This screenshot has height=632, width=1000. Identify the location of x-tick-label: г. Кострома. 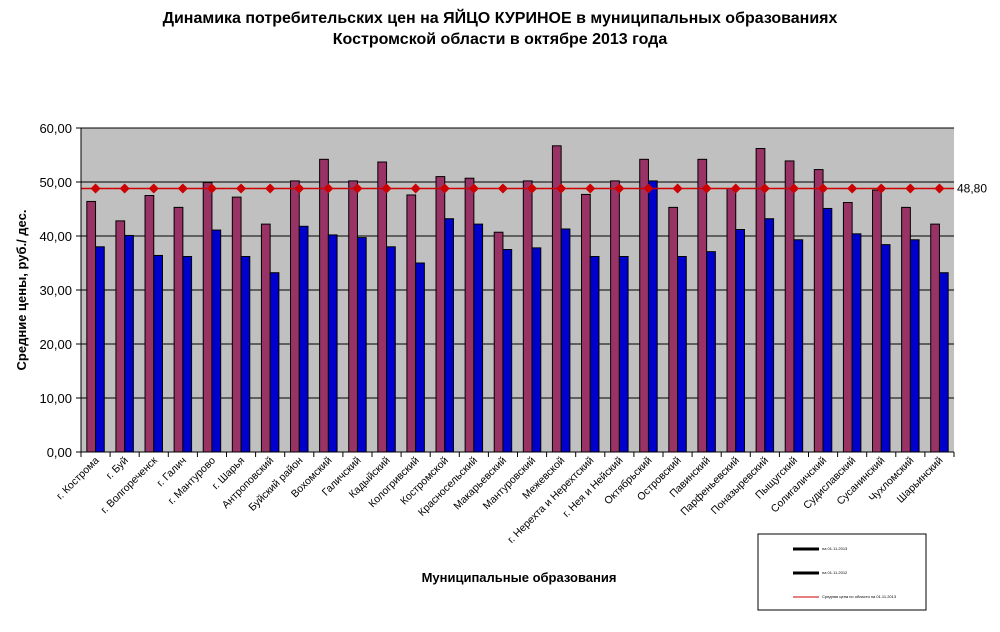
(78, 479).